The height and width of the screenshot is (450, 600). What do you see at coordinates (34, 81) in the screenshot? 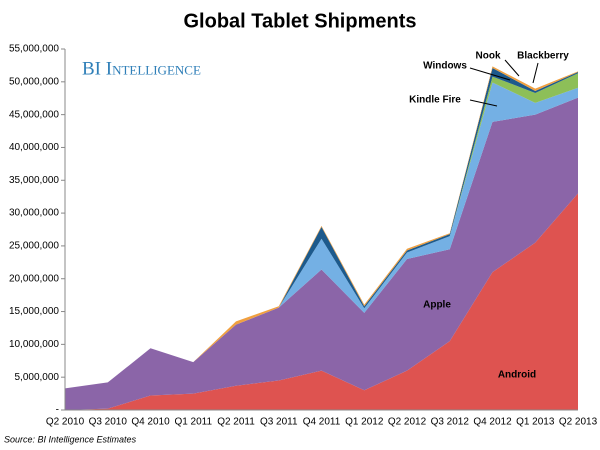
I see `y-tick-label: 50,000,000` at bounding box center [34, 81].